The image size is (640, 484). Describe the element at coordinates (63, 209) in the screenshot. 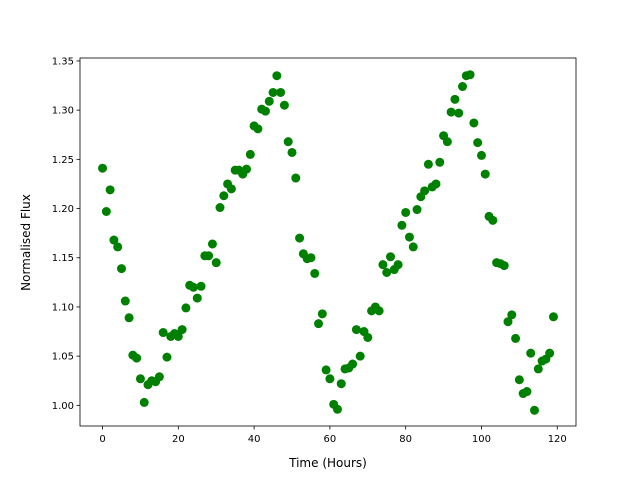

I see `y-tick-label: 1.20` at that location.